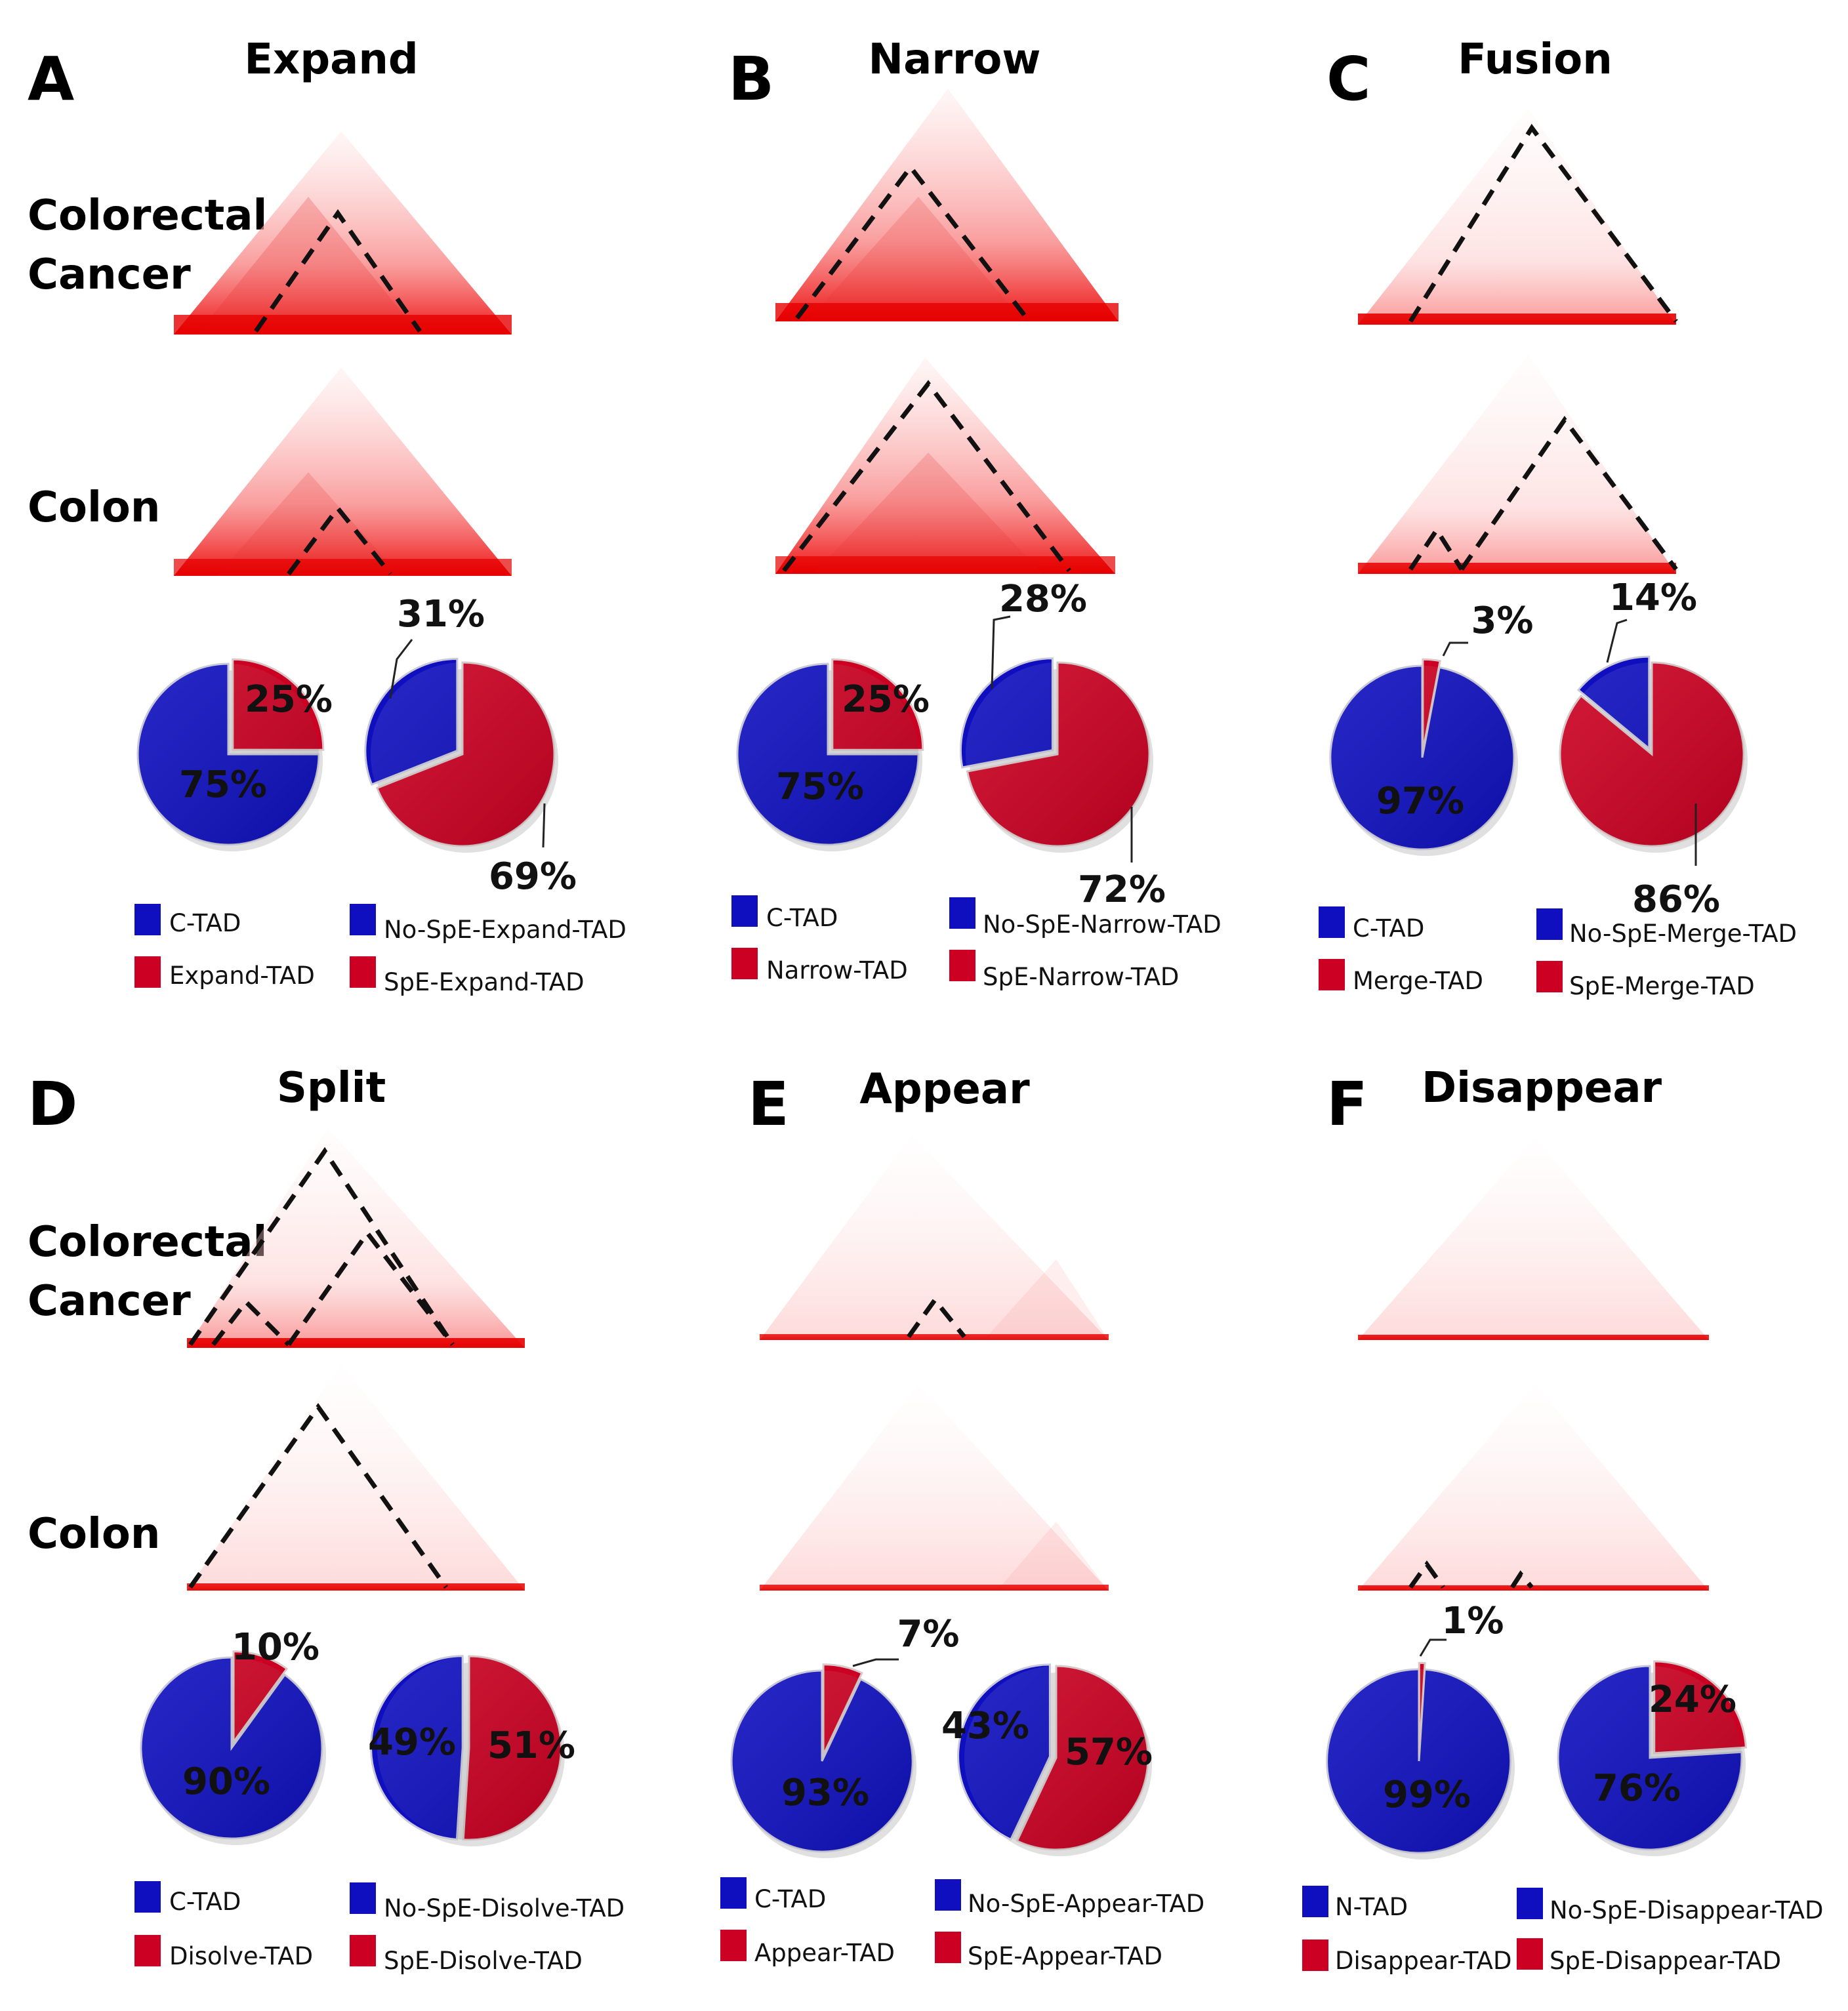  I want to click on legend-item: No-SpE-Merge-TAD, so click(1683, 934).